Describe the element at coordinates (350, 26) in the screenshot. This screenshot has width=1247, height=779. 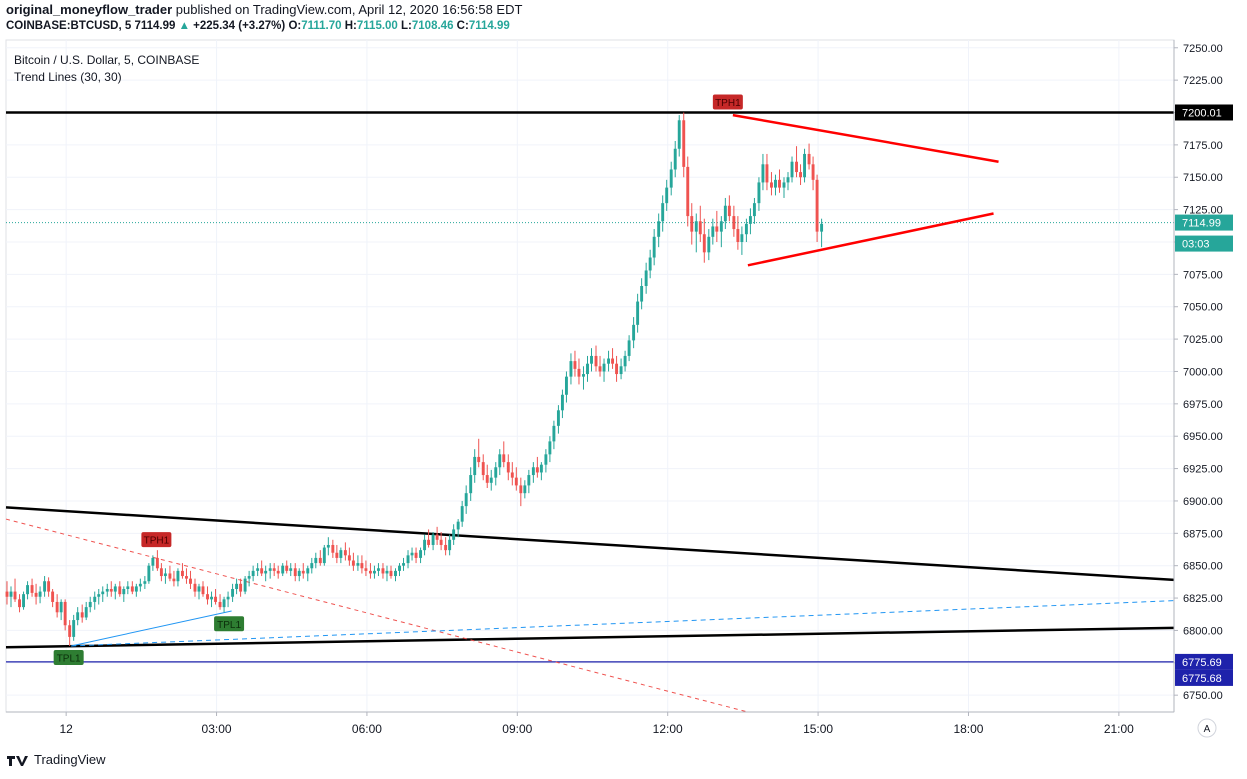
I see `high-label: H:` at that location.